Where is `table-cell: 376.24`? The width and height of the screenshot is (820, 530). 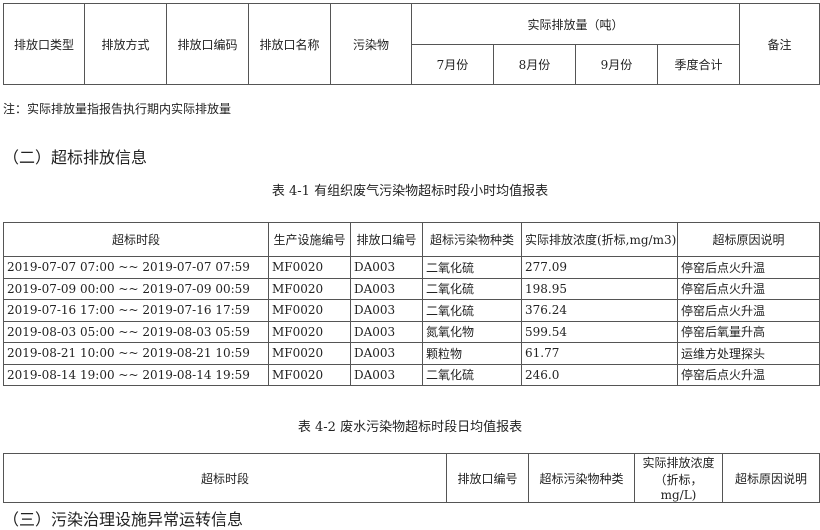 table-cell: 376.24 is located at coordinates (599, 310).